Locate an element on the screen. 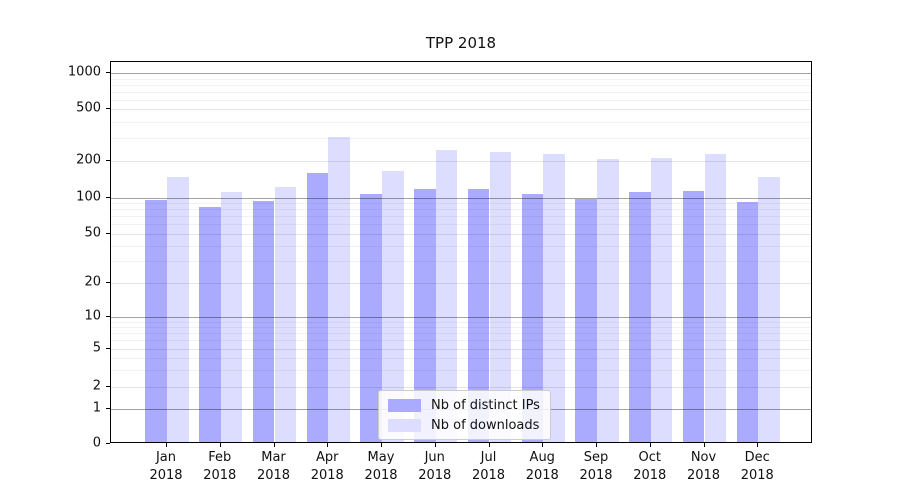  x-tick-aug is located at coordinates (543, 445).